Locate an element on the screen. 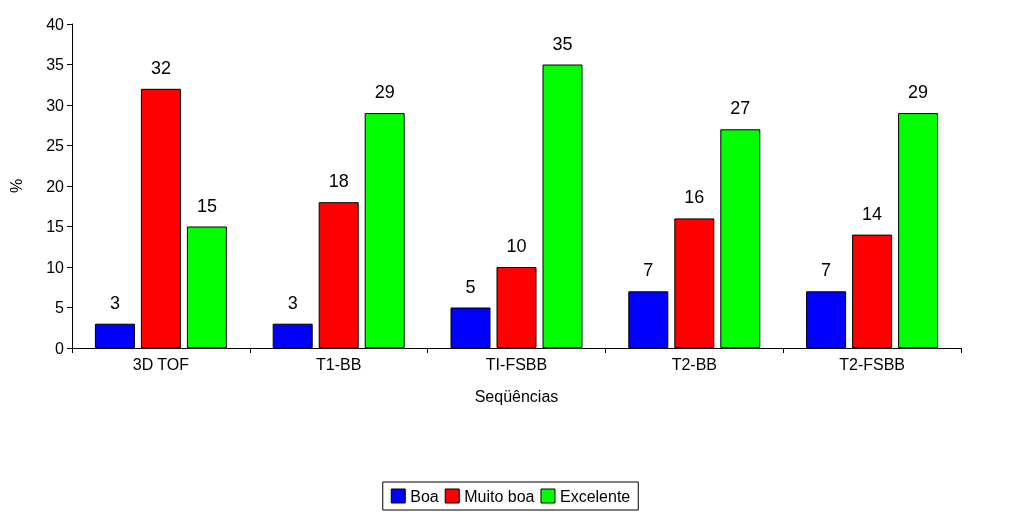 The width and height of the screenshot is (1021, 518). x-tick-label: T1-BB is located at coordinates (339, 364).